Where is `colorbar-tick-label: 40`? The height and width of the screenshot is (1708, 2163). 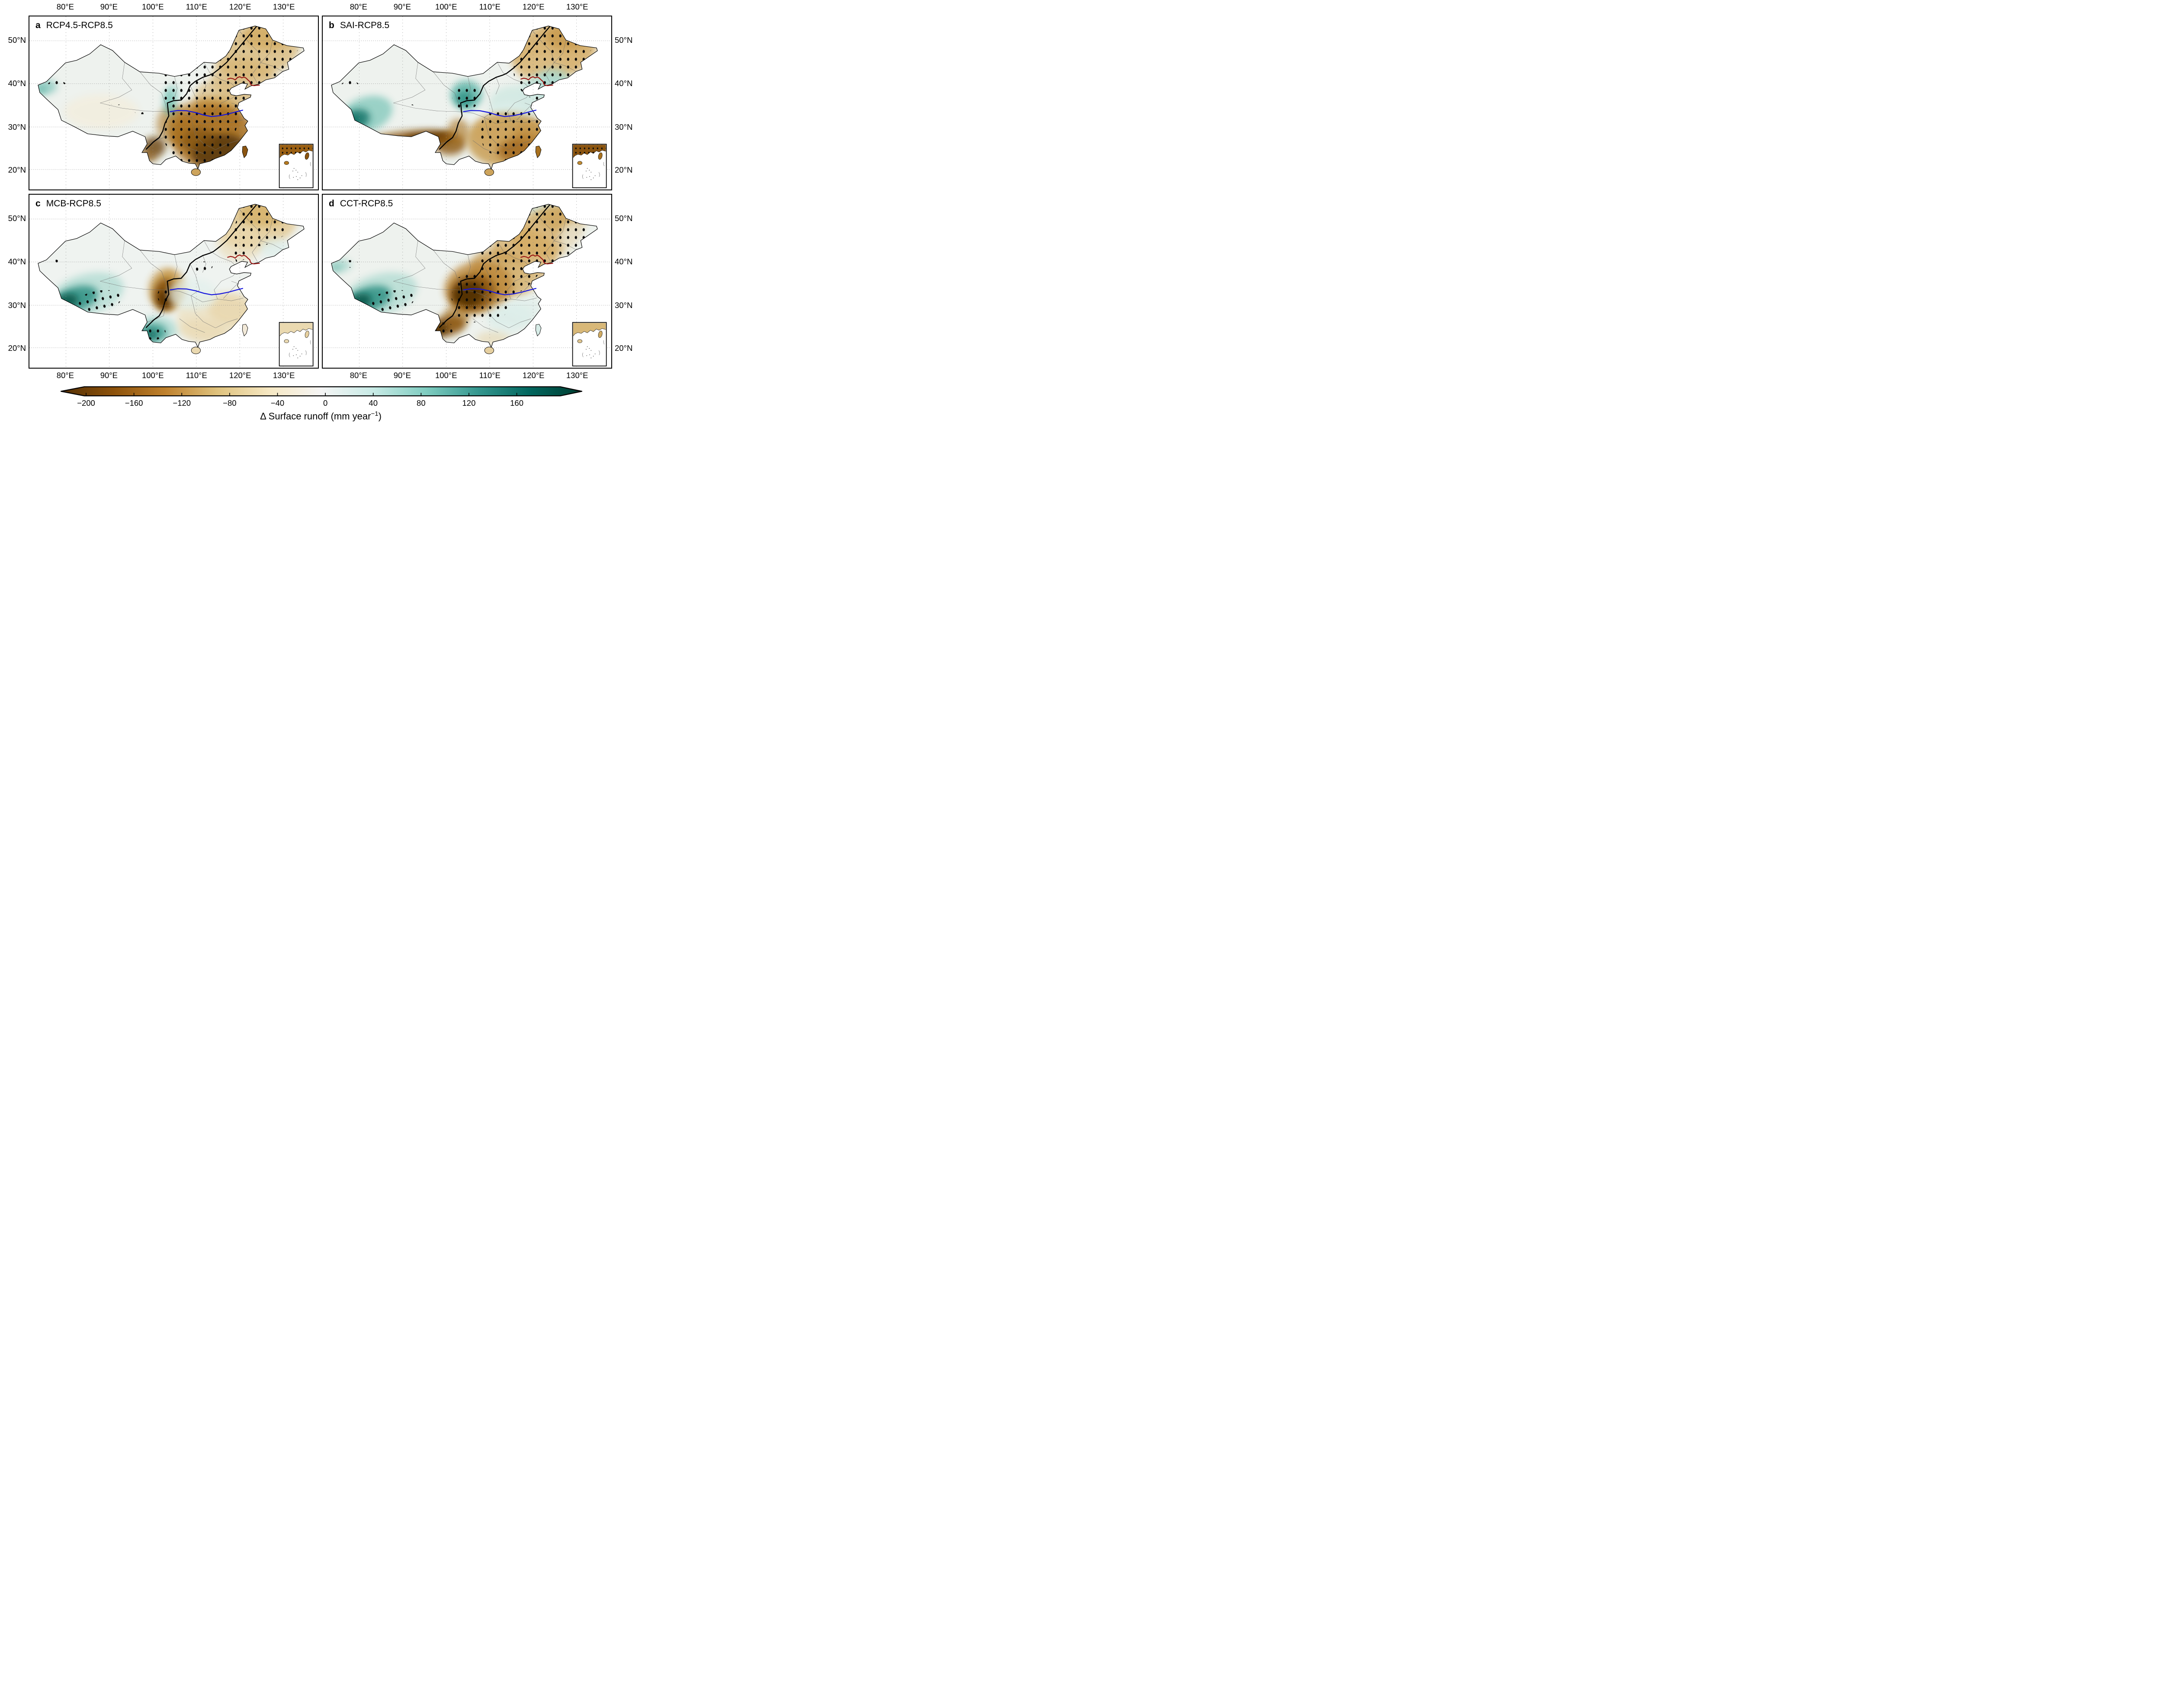 colorbar-tick-label: 40 is located at coordinates (373, 403).